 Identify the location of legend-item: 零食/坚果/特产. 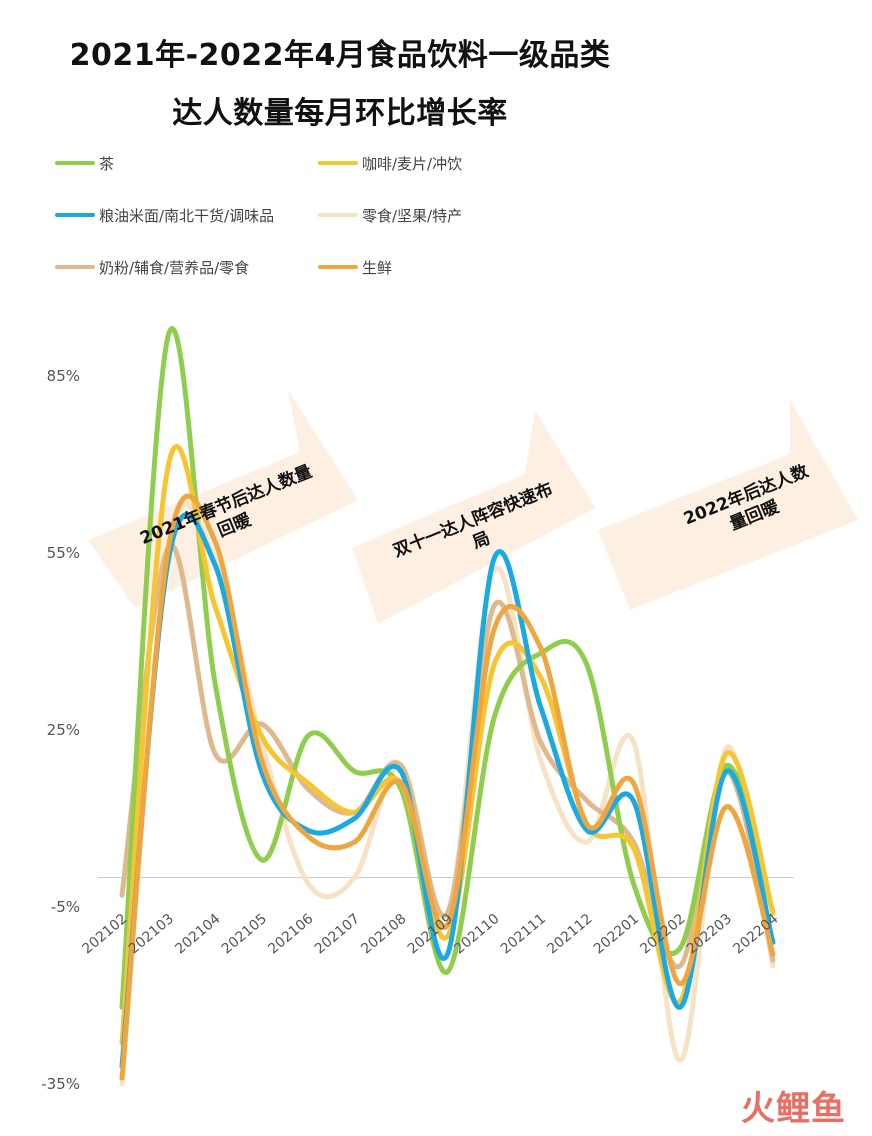
(390, 215).